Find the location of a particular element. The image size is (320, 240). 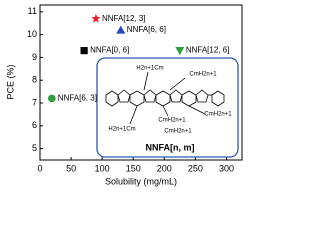

x-tick-label: 150 is located at coordinates (133, 168).